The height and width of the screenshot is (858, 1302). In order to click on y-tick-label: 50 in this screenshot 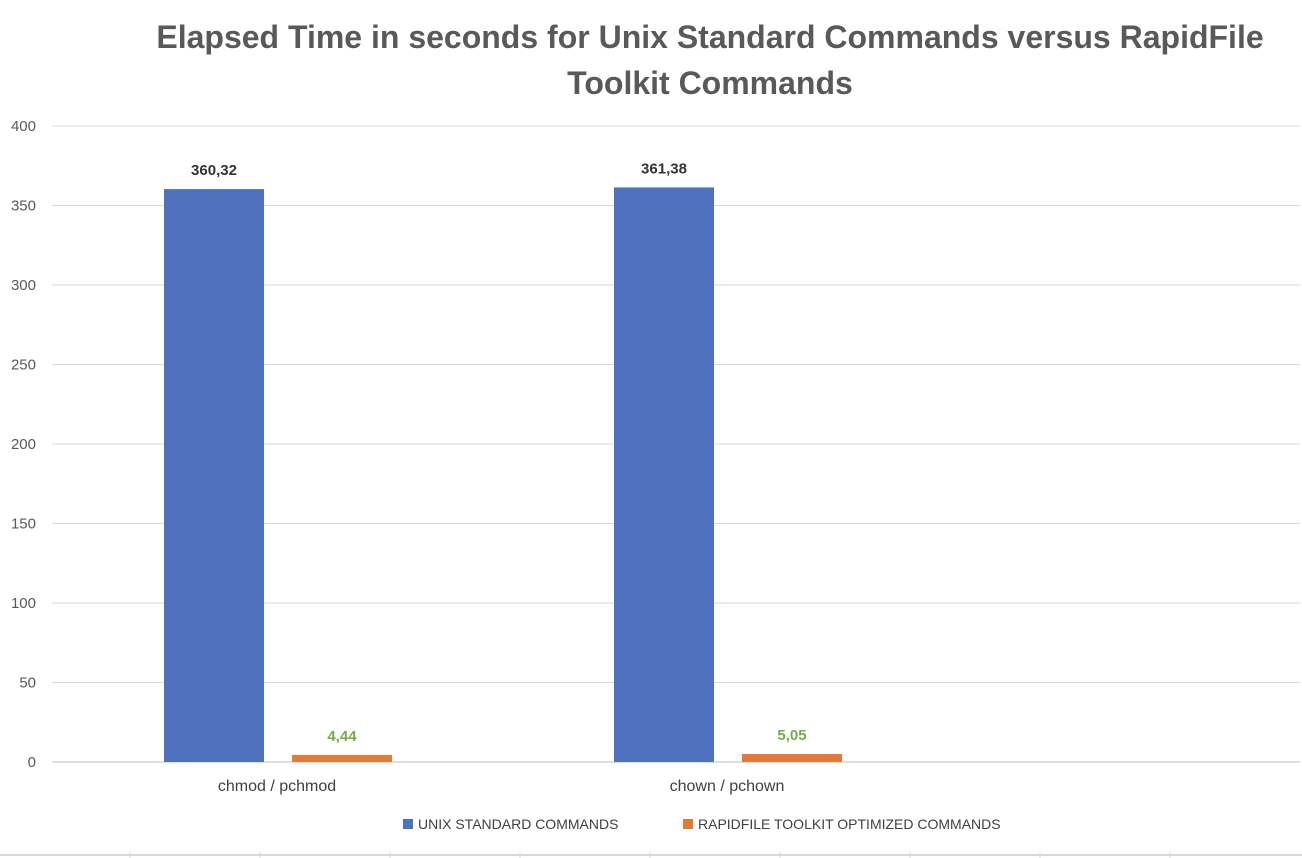, I will do `click(27, 683)`.